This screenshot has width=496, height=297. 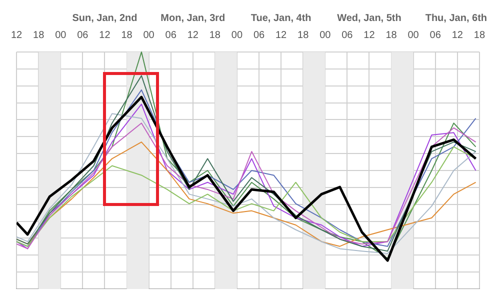 What do you see at coordinates (193, 18) in the screenshot?
I see `text: Mon, Jan, 3rd` at bounding box center [193, 18].